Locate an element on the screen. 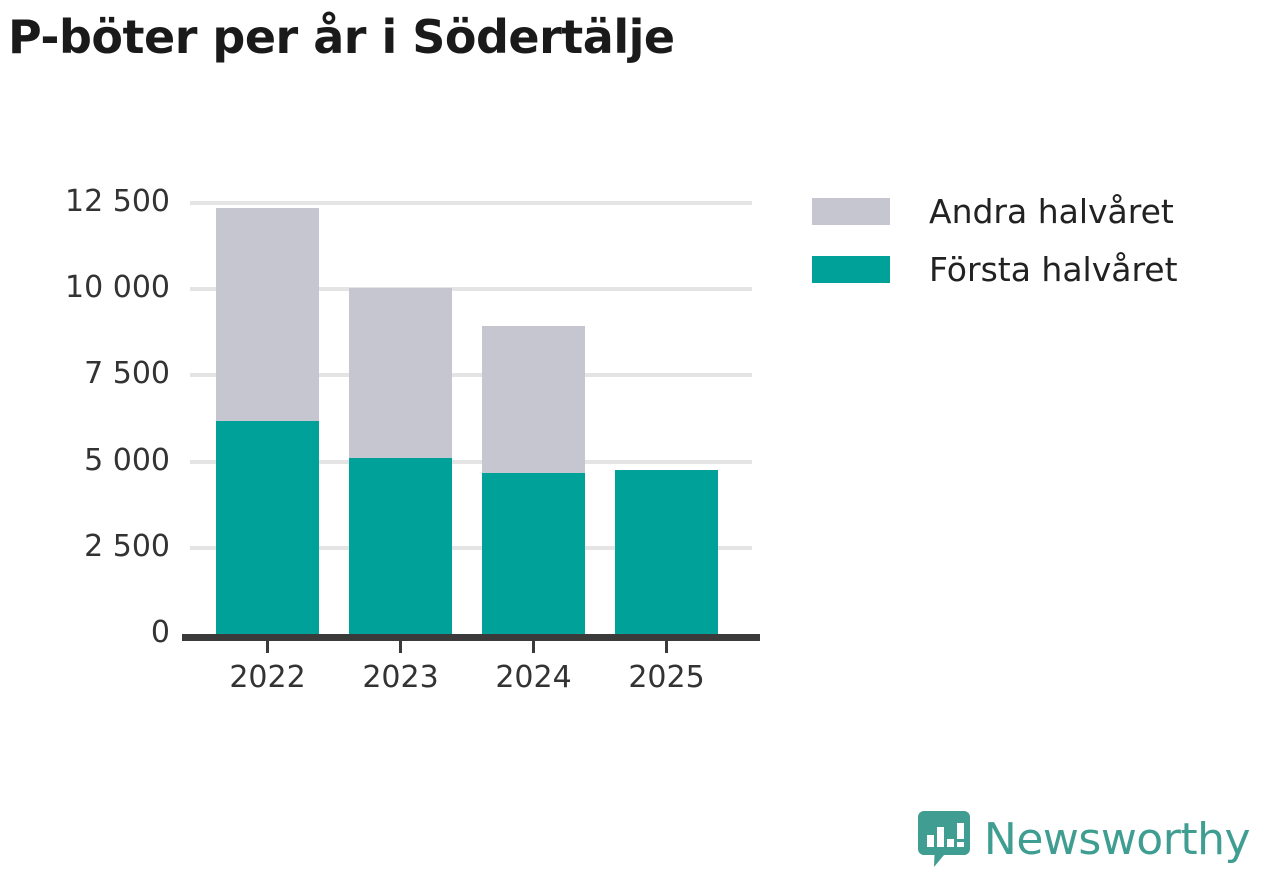 This screenshot has height=879, width=1262. newsworthy-logo-text: Newsworthy is located at coordinates (1117, 839).